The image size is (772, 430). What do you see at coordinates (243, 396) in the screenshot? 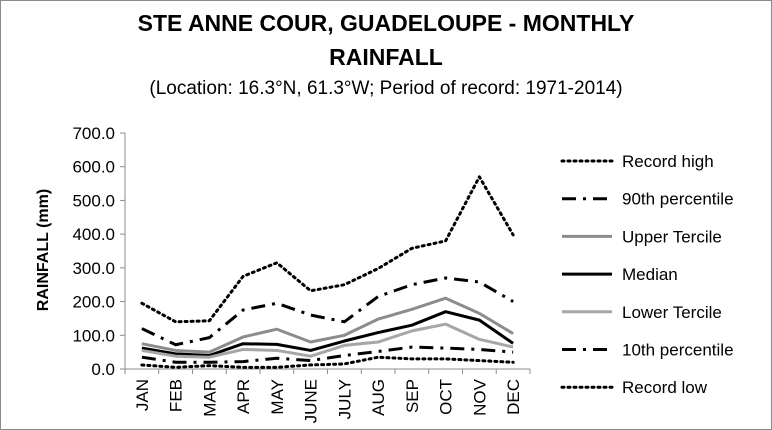
I see `x-tick-label: APR` at bounding box center [243, 396].